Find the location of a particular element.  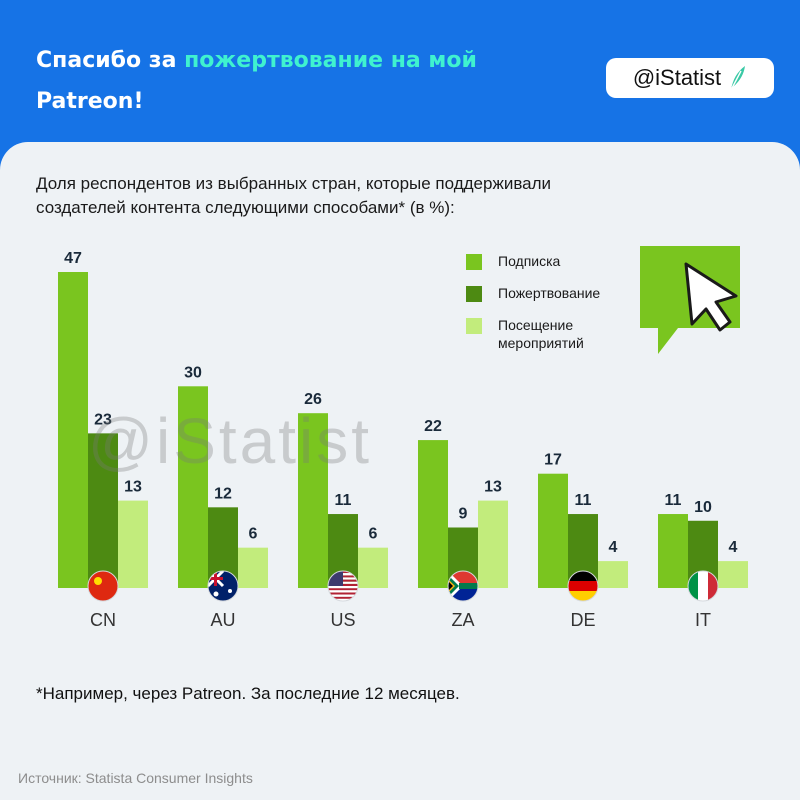

usa-flag-icon is located at coordinates (343, 586).